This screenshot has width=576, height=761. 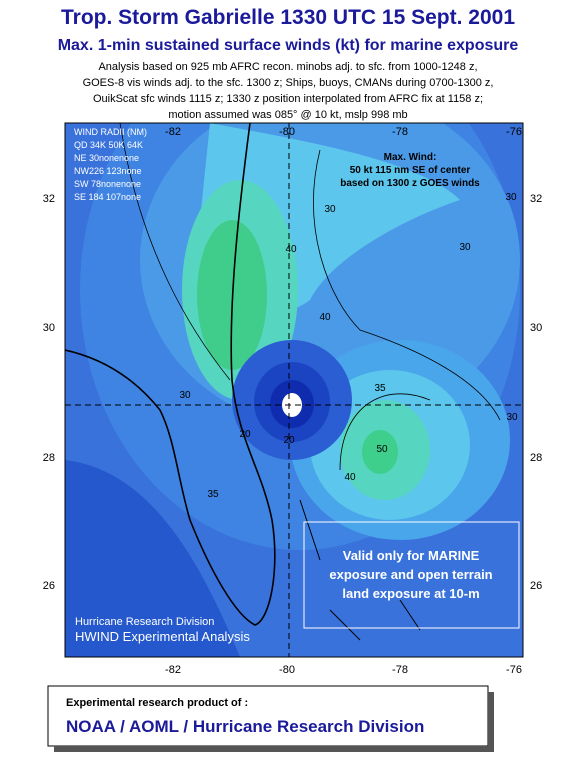 What do you see at coordinates (268, 716) in the screenshot?
I see `footer-box` at bounding box center [268, 716].